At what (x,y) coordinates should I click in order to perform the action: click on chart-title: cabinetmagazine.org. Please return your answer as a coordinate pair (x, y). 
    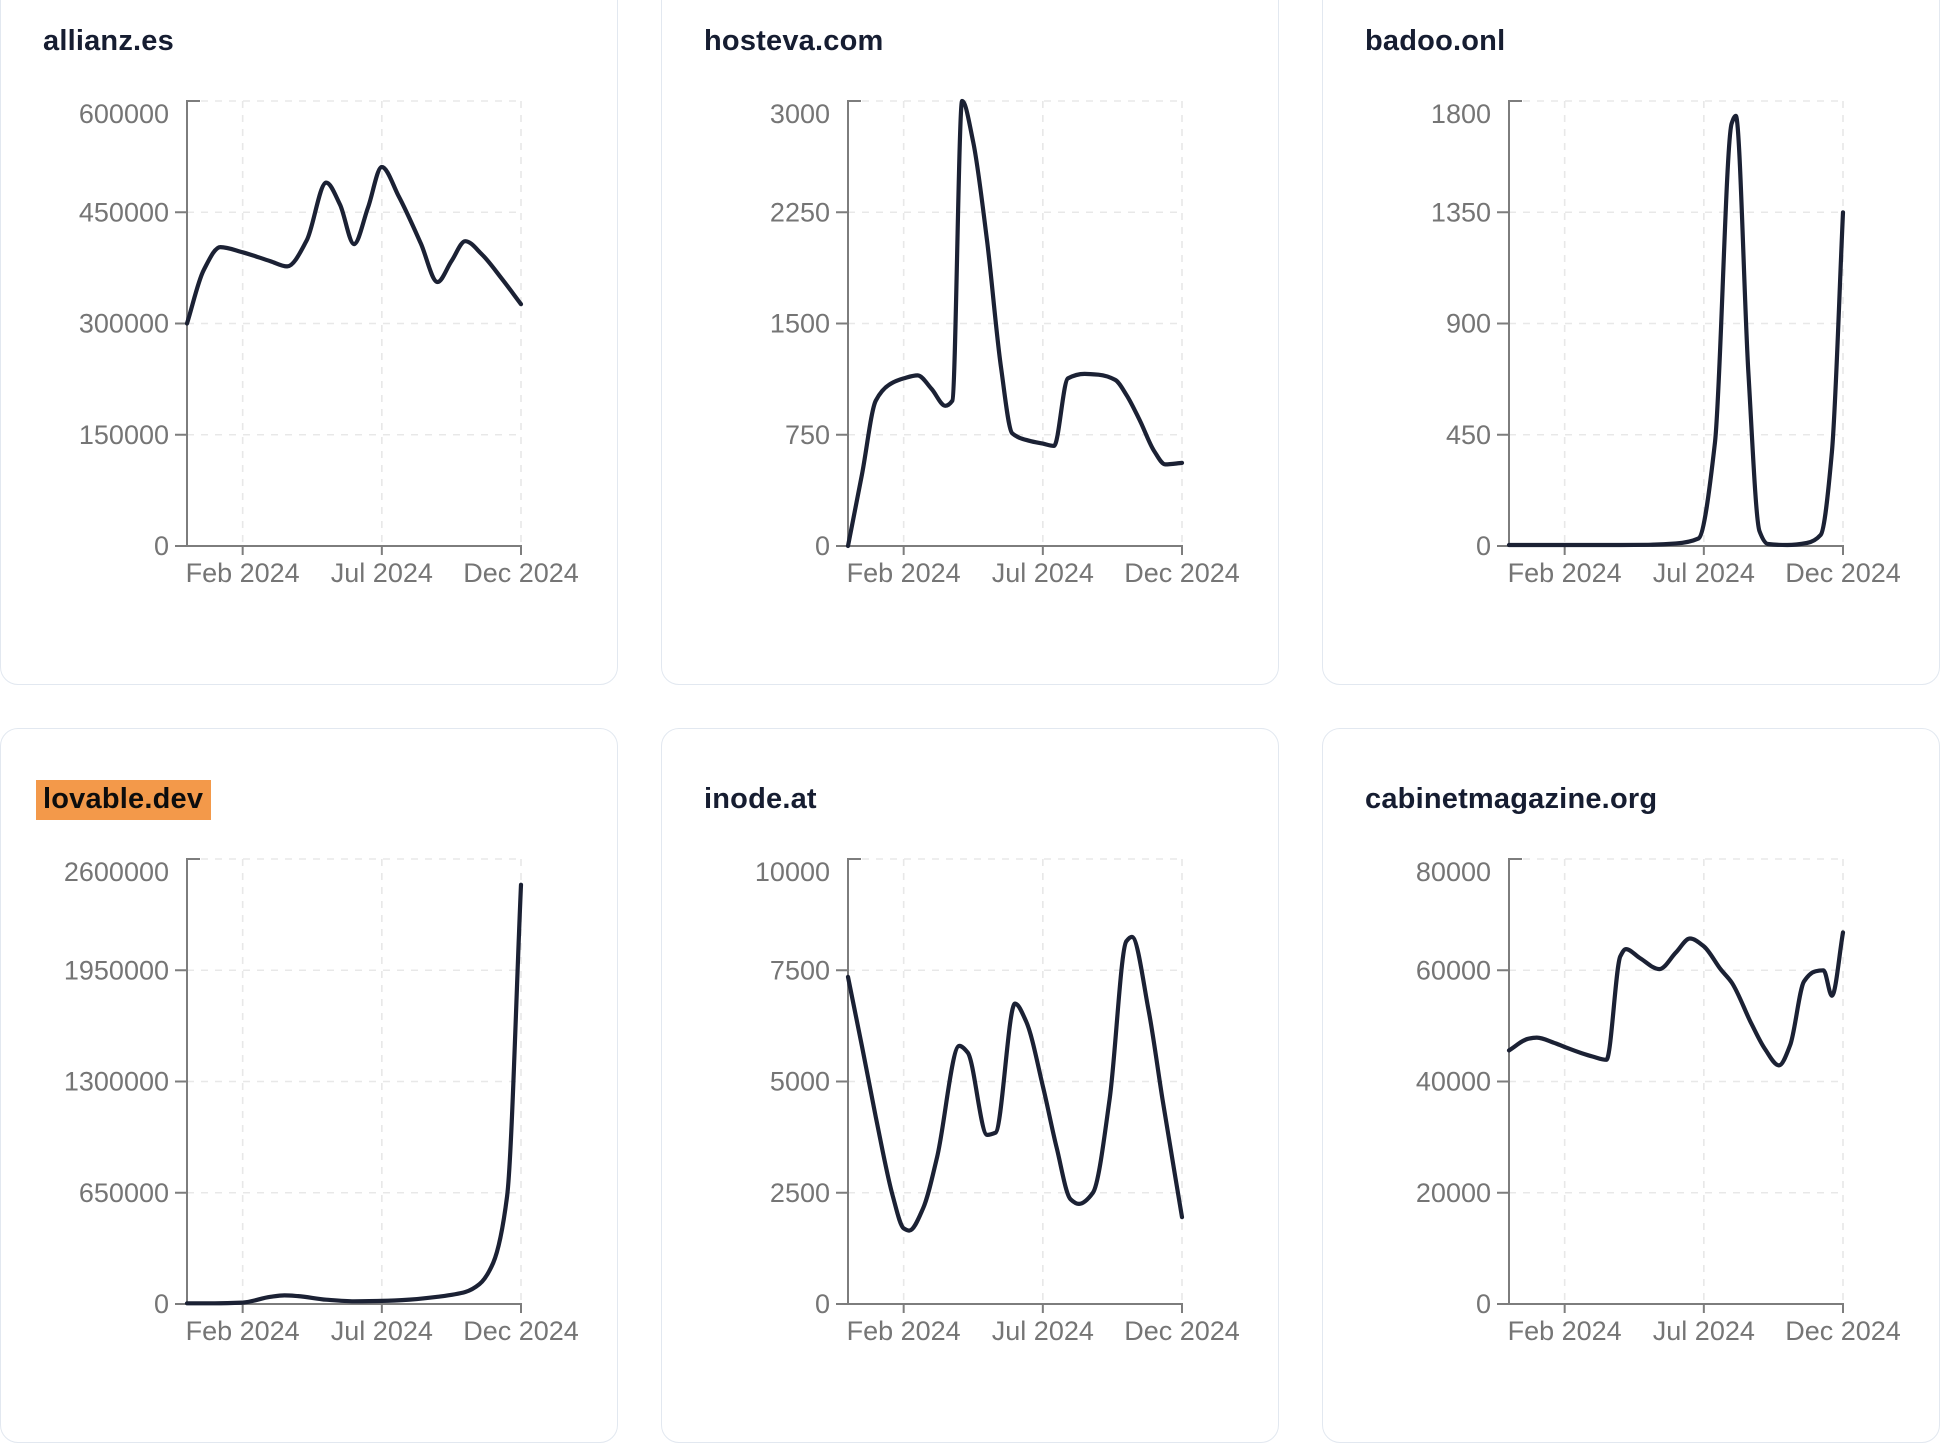
    Looking at the image, I should click on (1652, 799).